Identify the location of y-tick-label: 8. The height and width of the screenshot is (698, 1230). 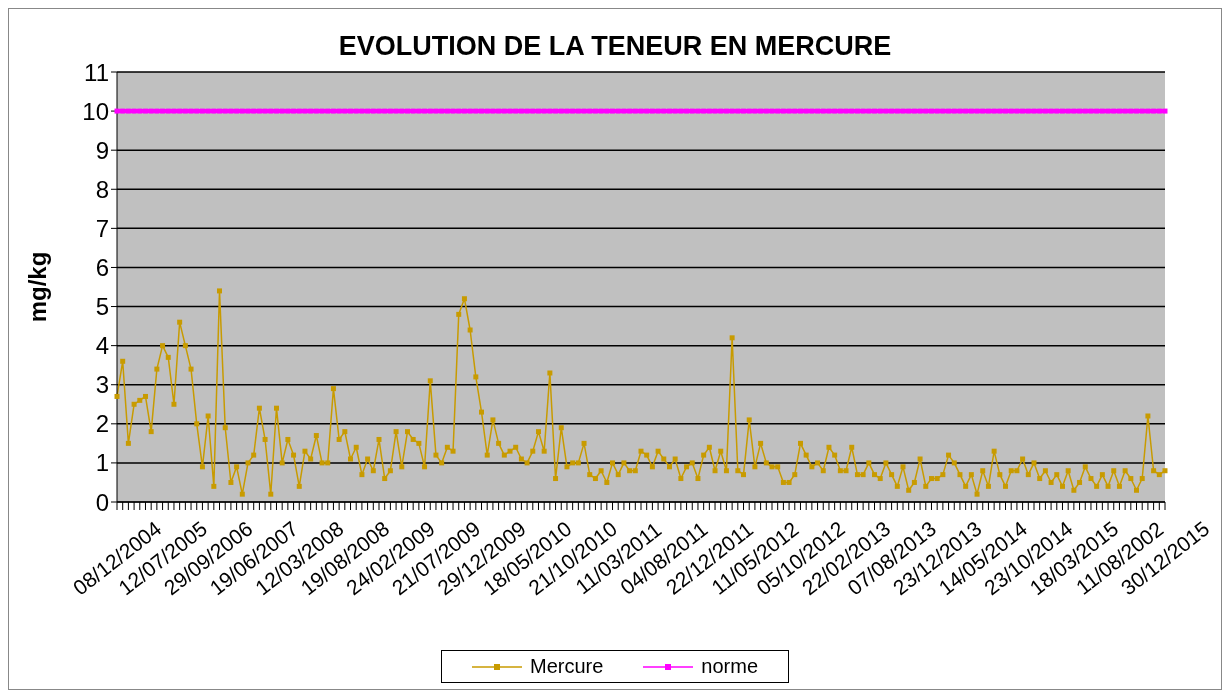
(102, 189).